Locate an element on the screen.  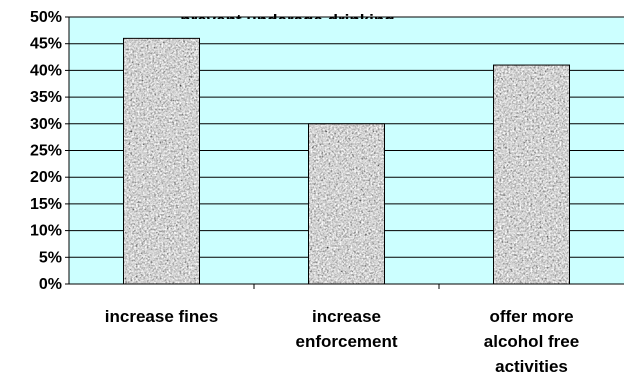
y-tick-label: 35% is located at coordinates (46, 97).